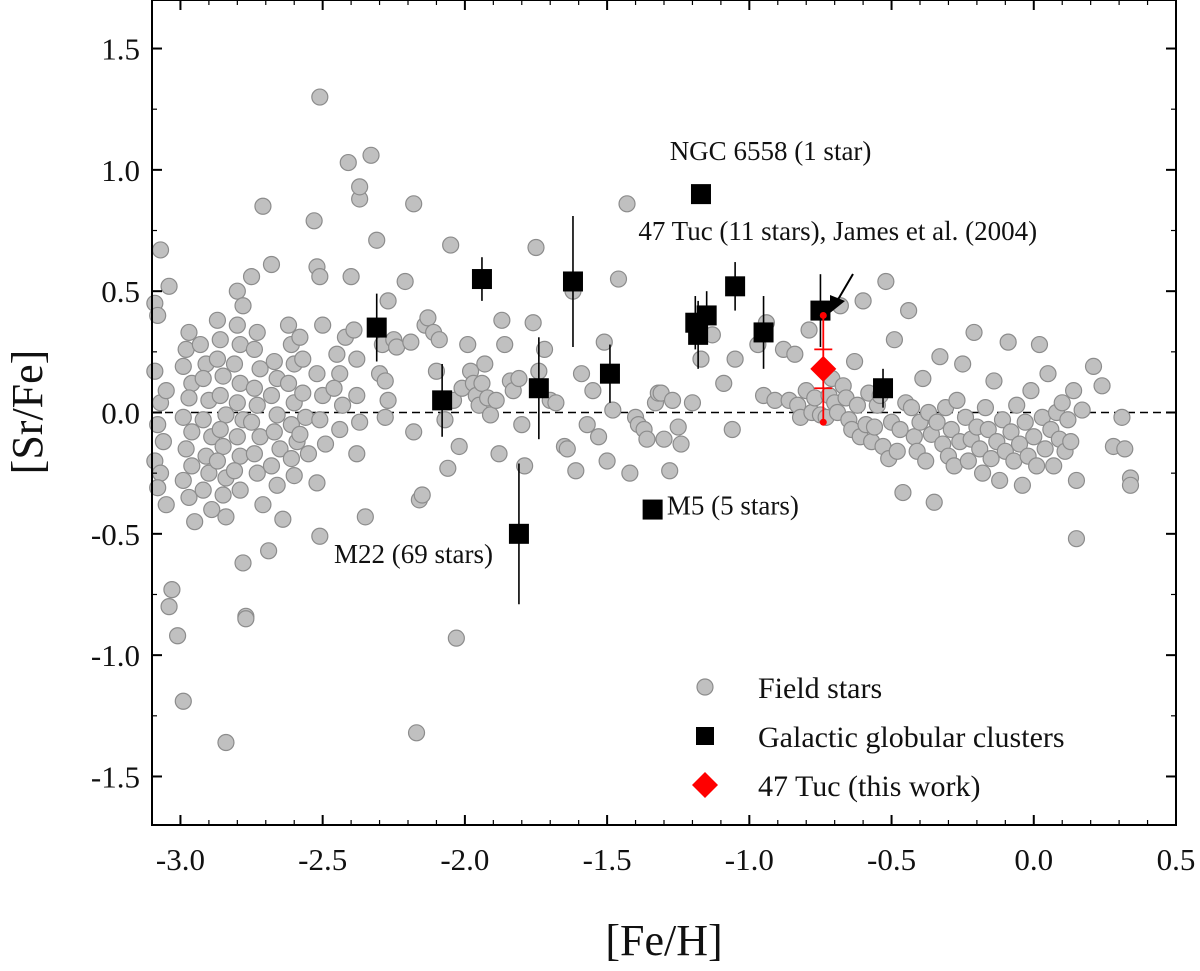 The width and height of the screenshot is (1200, 971). What do you see at coordinates (27, 412) in the screenshot?
I see `y-axis-title: [Sr/Fe]` at bounding box center [27, 412].